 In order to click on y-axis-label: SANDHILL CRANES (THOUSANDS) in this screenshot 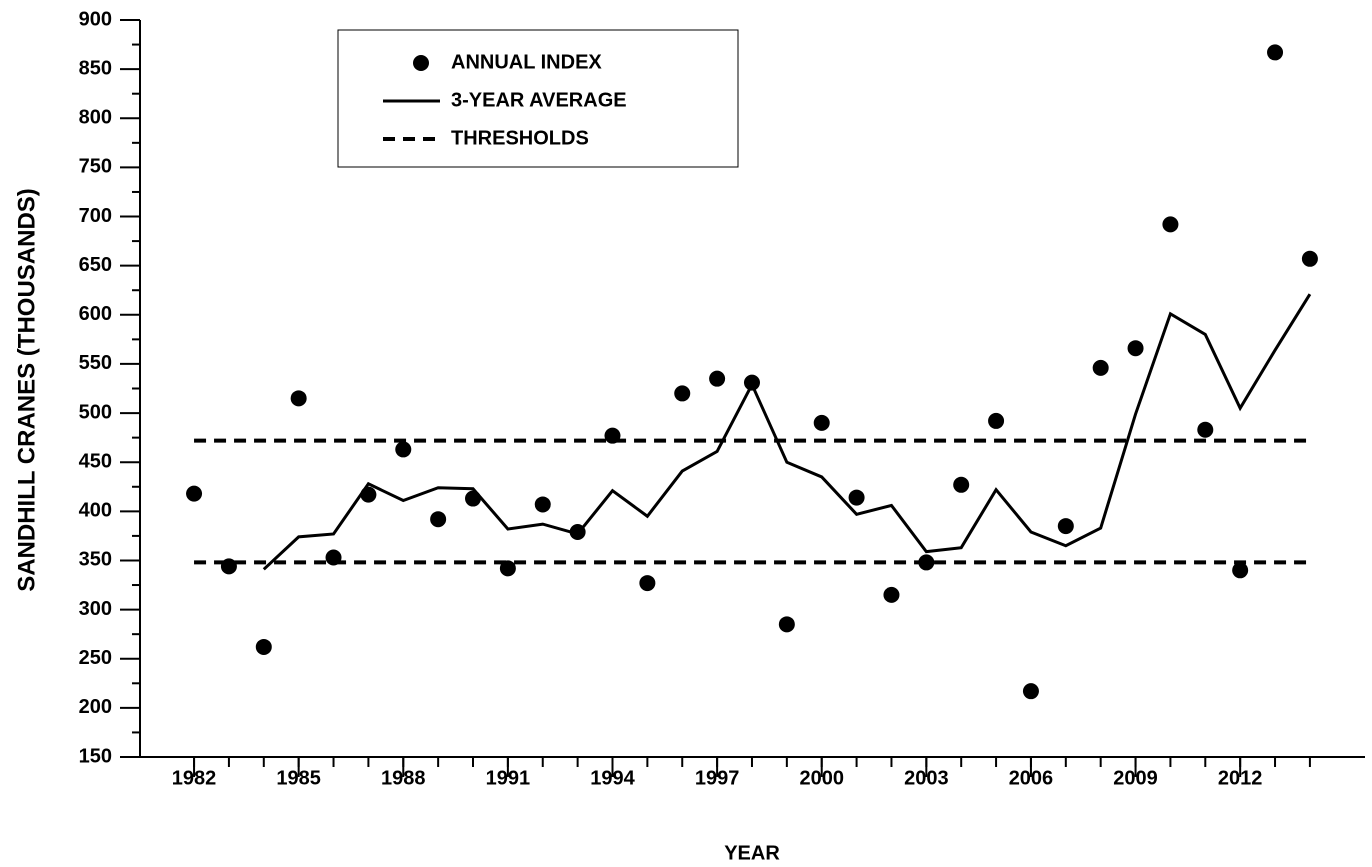, I will do `click(26, 390)`.